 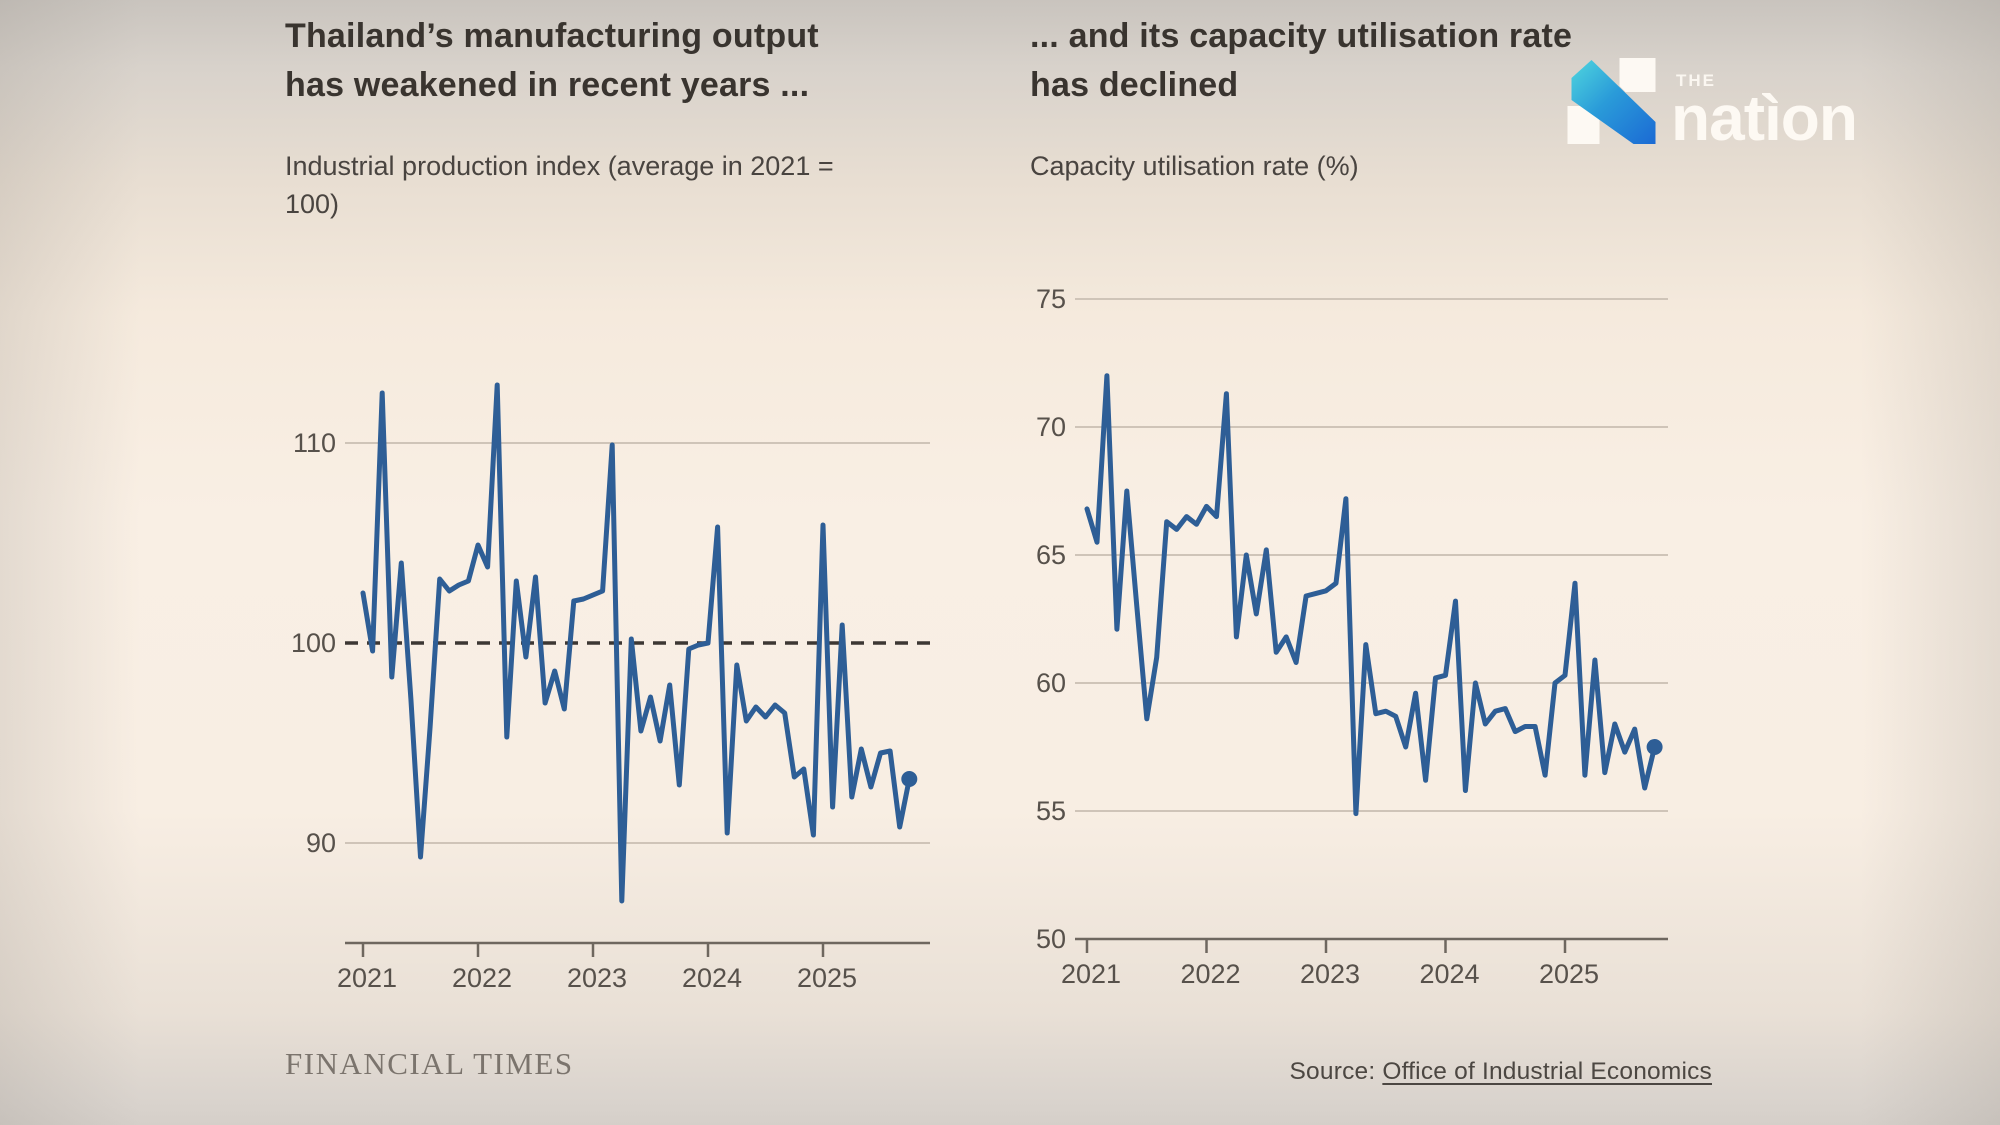 I want to click on source-link: Office of Industrial Economics, so click(x=1547, y=1071).